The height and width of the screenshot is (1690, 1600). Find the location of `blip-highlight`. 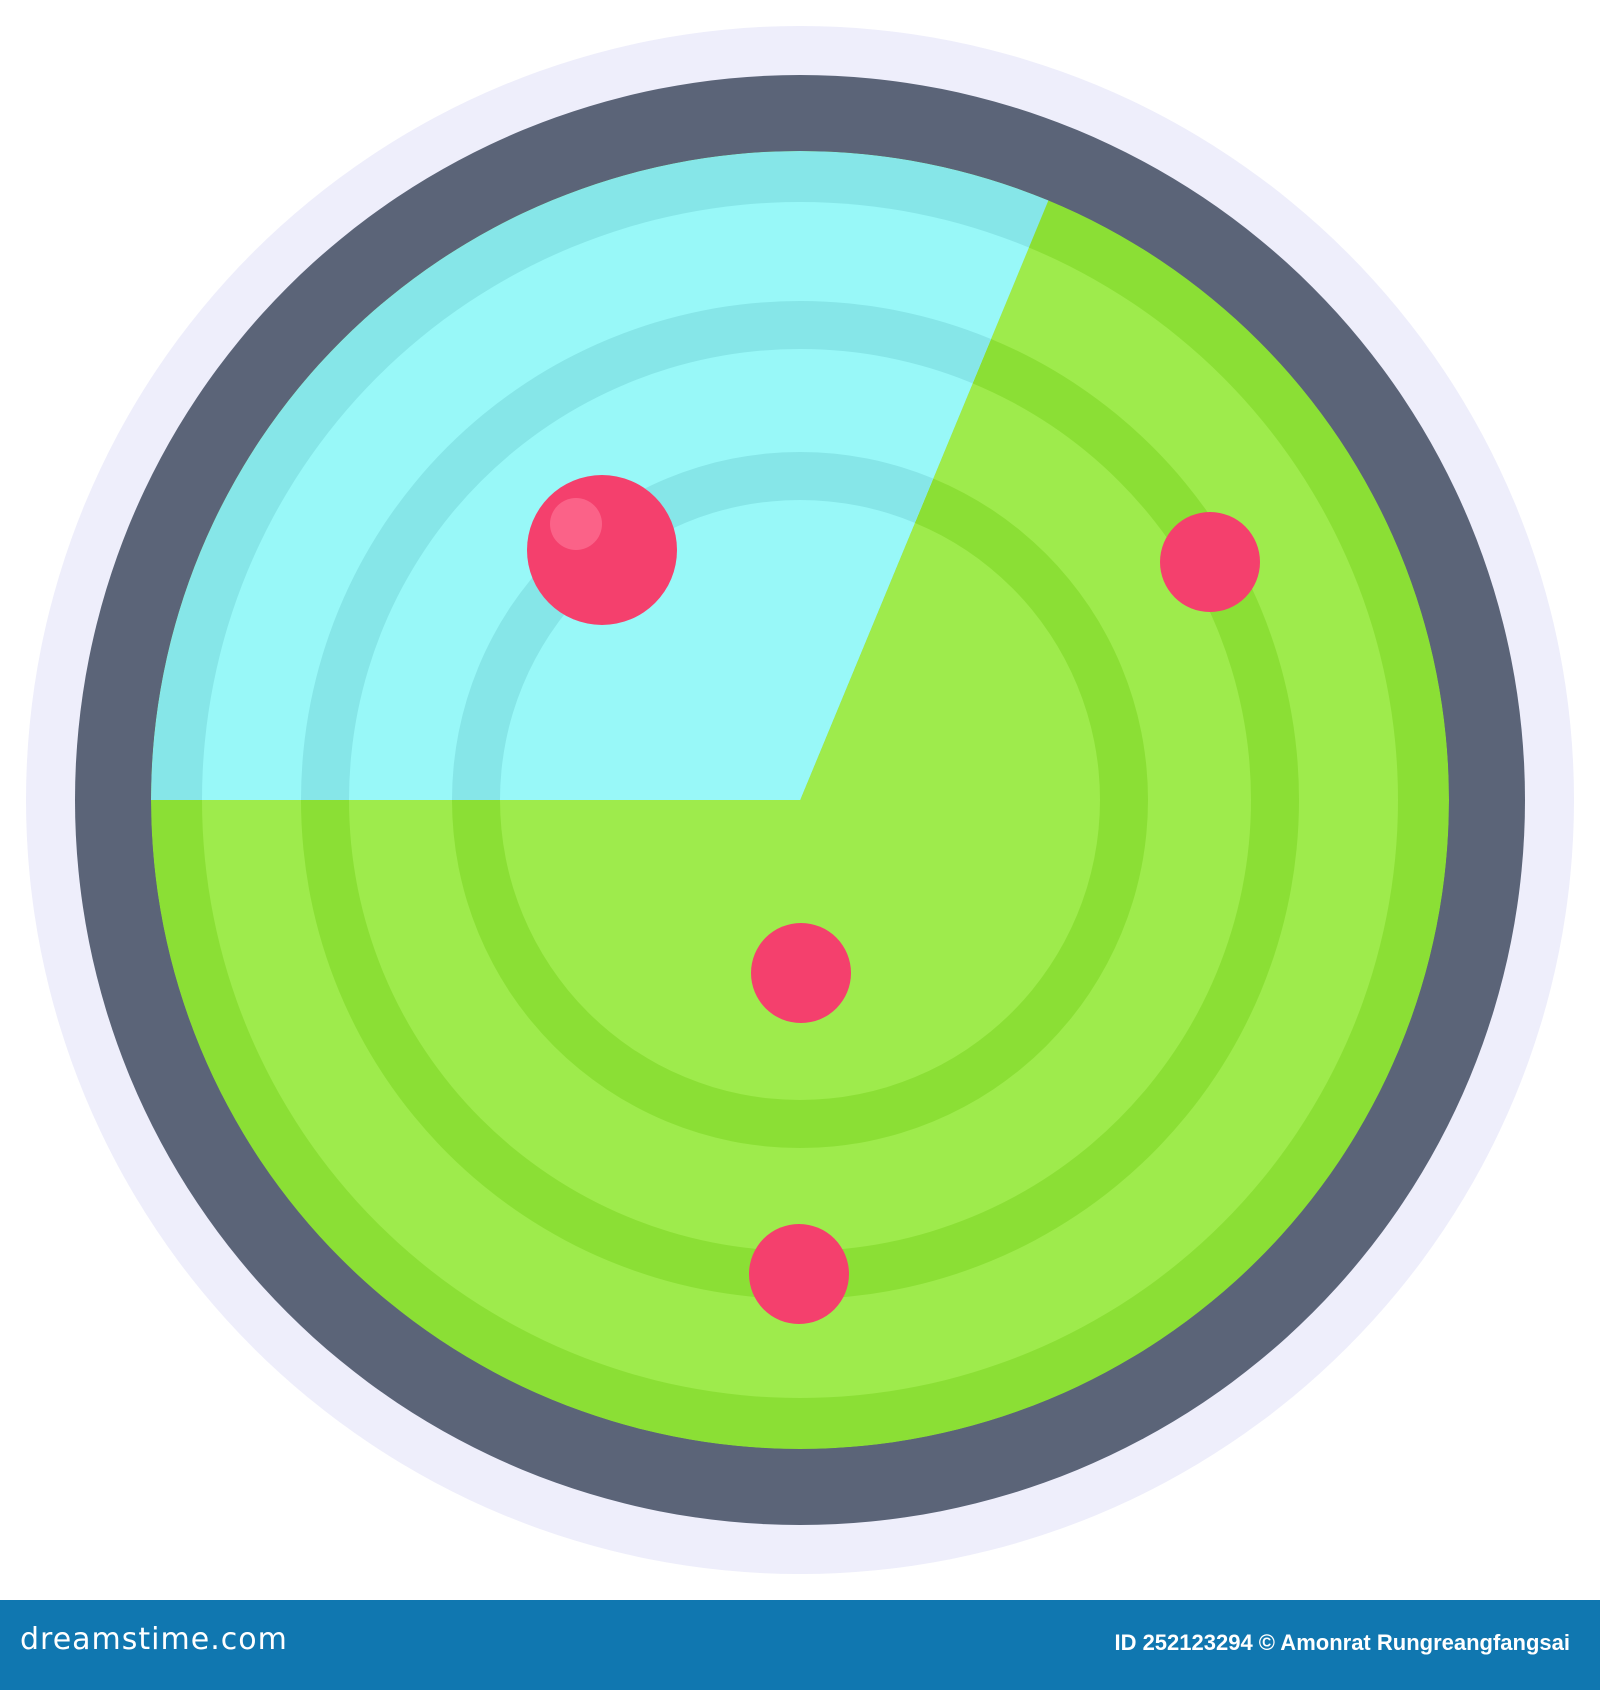

blip-highlight is located at coordinates (576, 524).